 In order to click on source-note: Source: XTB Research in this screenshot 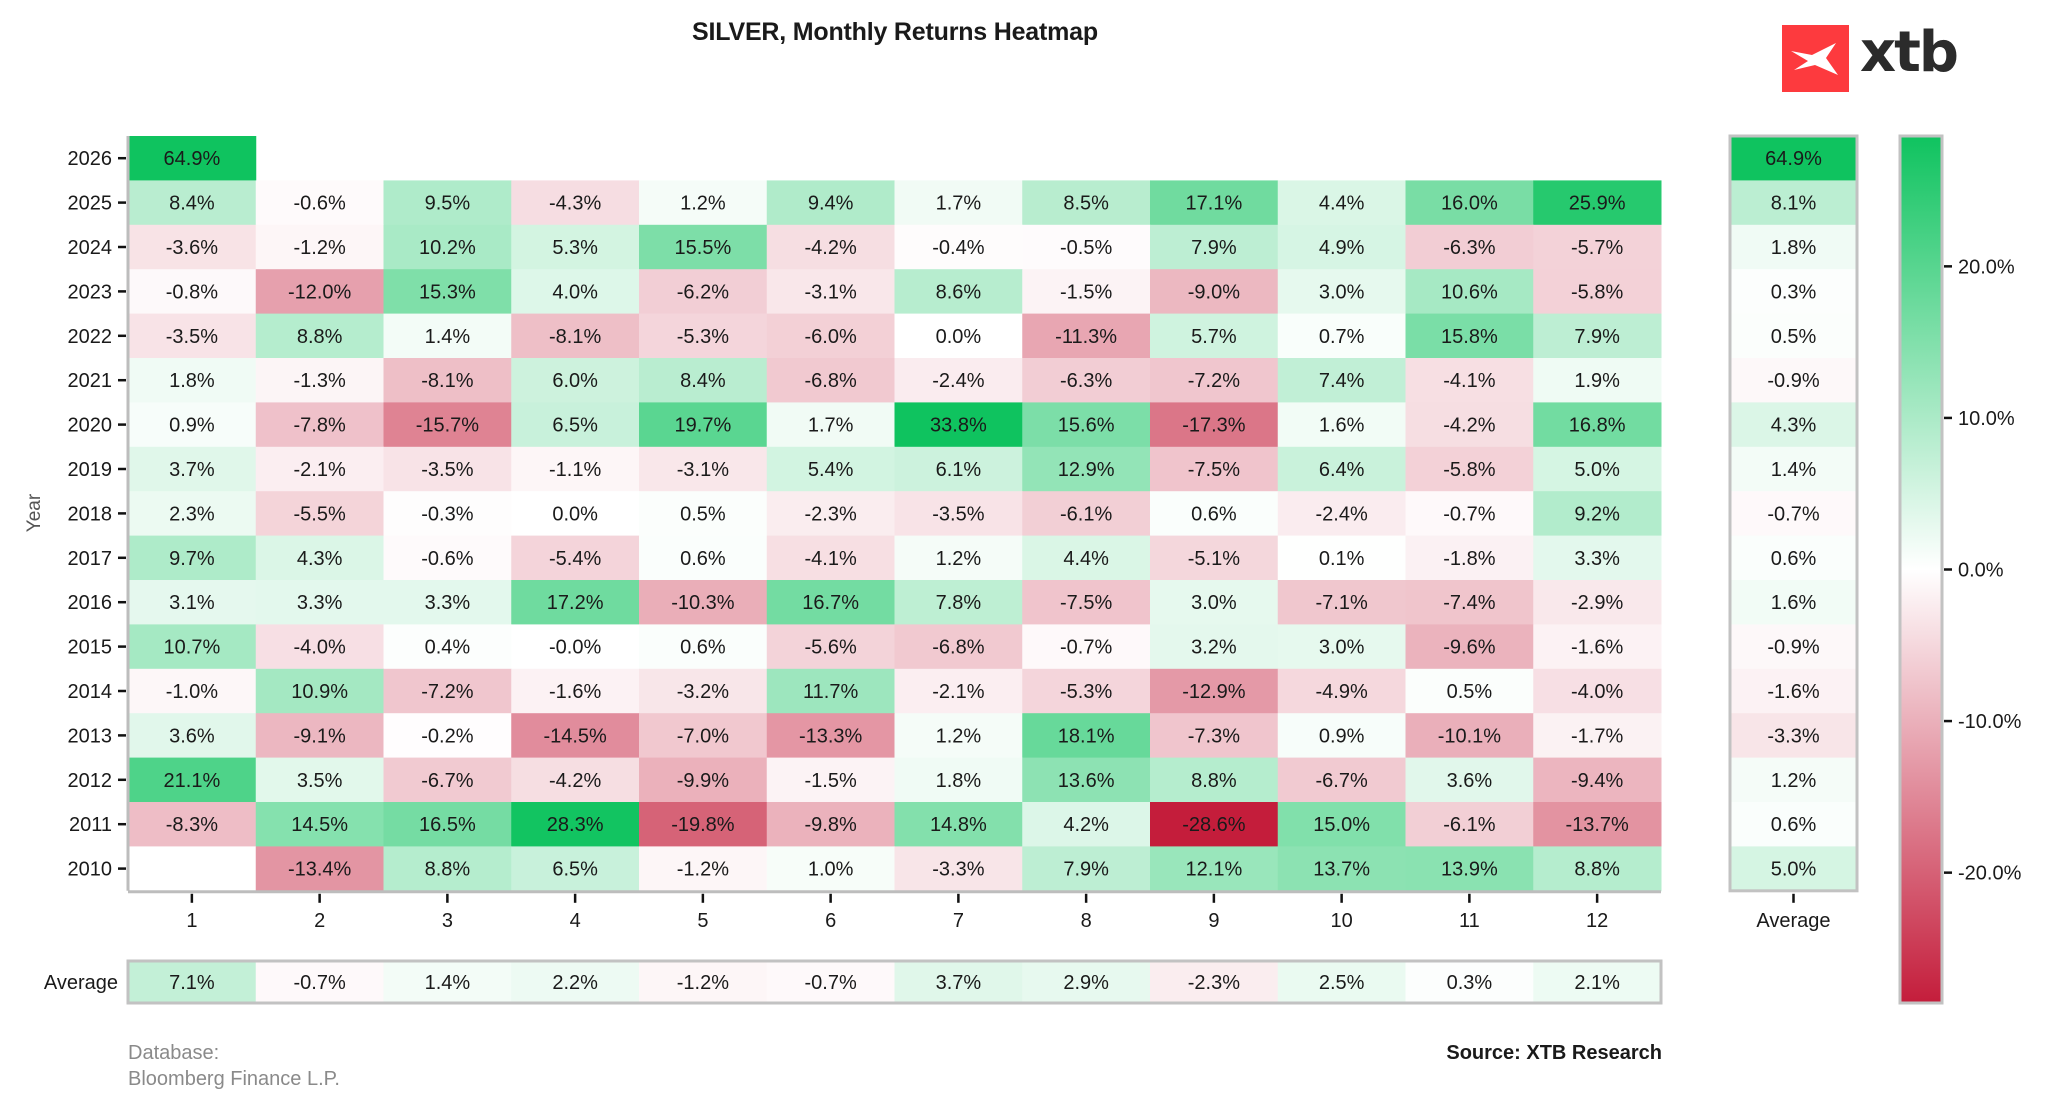, I will do `click(1554, 1053)`.